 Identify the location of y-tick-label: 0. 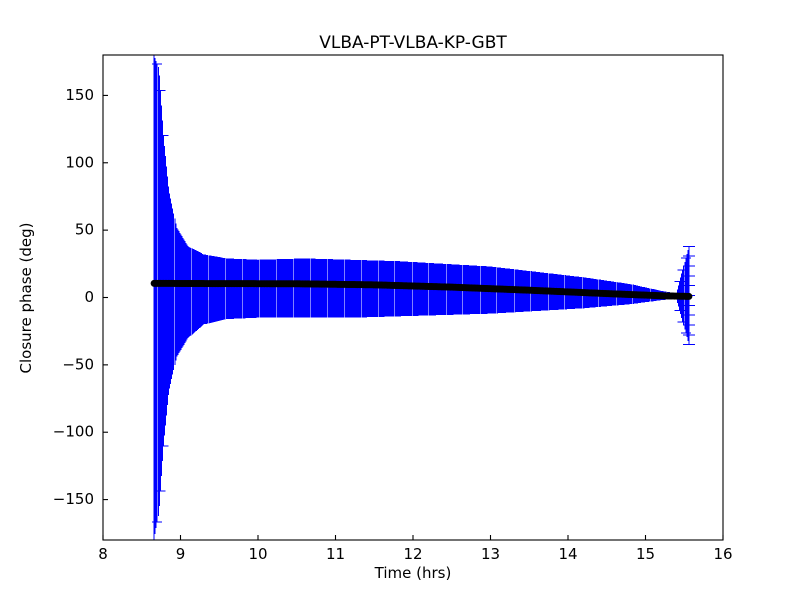
(89, 297).